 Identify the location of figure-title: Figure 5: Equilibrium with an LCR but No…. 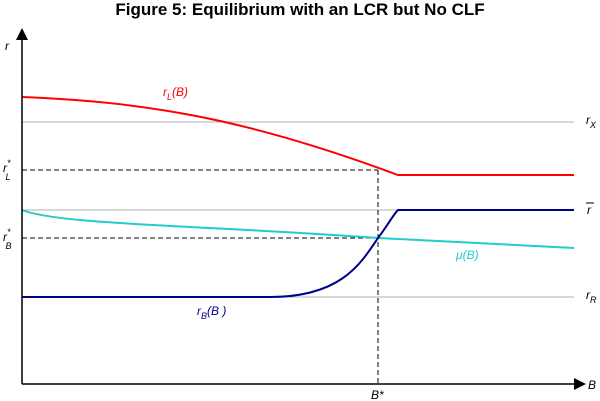
(300, 9).